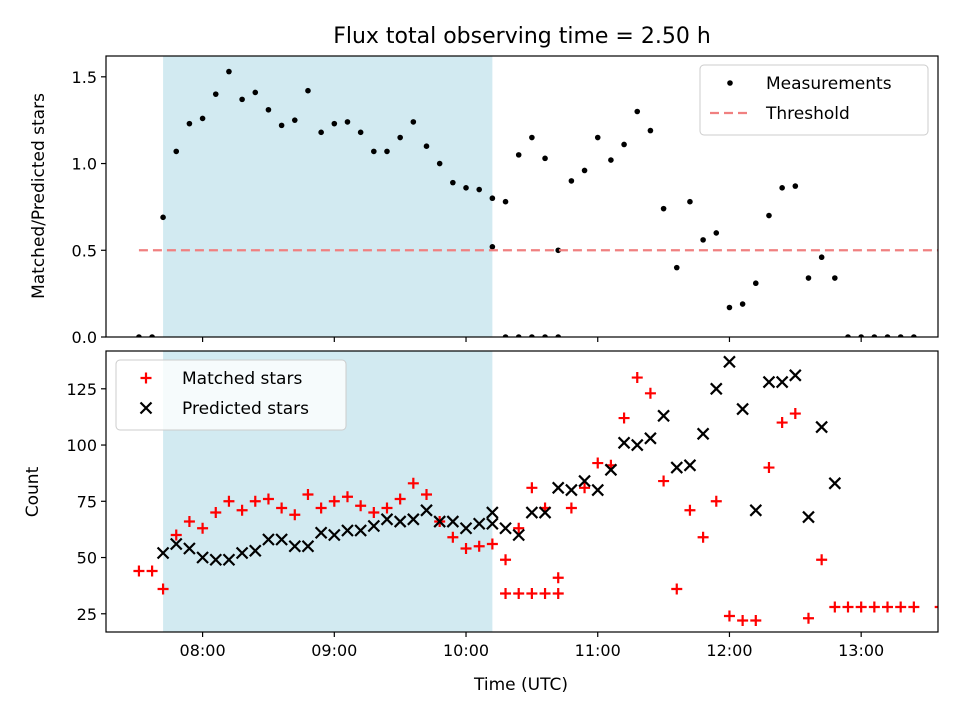 This screenshot has height=720, width=960. I want to click on legend: Measurements Threshold, so click(814, 100).